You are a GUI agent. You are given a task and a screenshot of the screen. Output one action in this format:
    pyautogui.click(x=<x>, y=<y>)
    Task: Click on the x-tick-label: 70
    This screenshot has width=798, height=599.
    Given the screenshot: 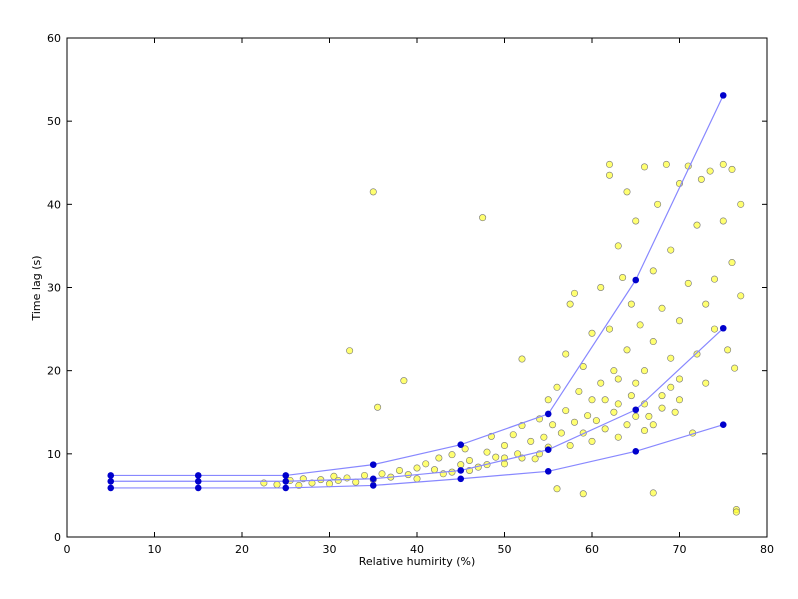 What is the action you would take?
    pyautogui.click(x=680, y=549)
    